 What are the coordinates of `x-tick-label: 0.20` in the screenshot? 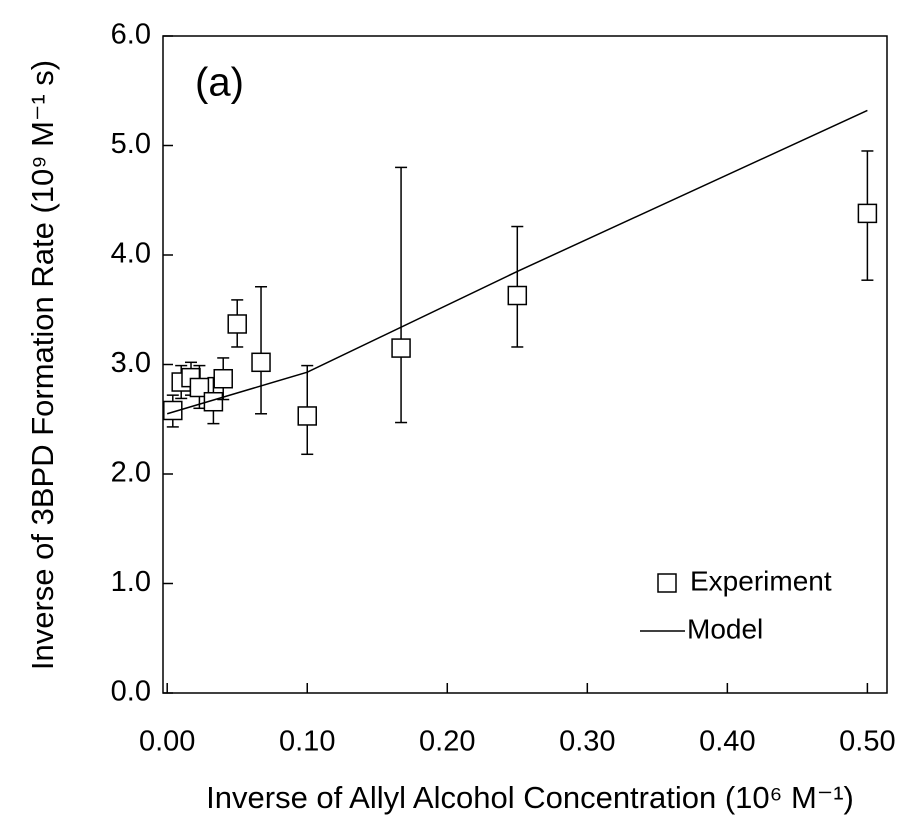 It's located at (447, 742).